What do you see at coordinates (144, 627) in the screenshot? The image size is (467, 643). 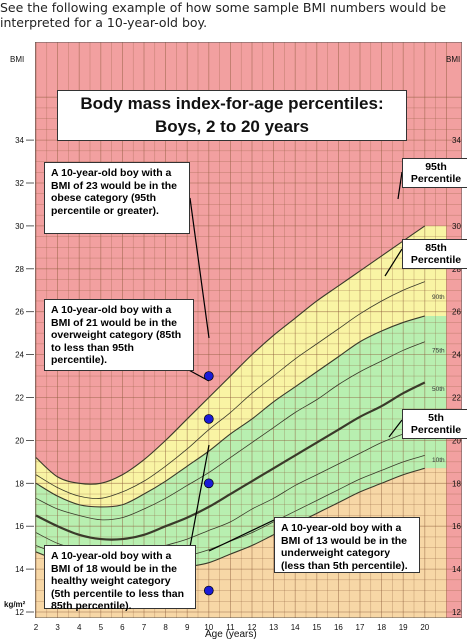 I see `x-tick-label: 7` at bounding box center [144, 627].